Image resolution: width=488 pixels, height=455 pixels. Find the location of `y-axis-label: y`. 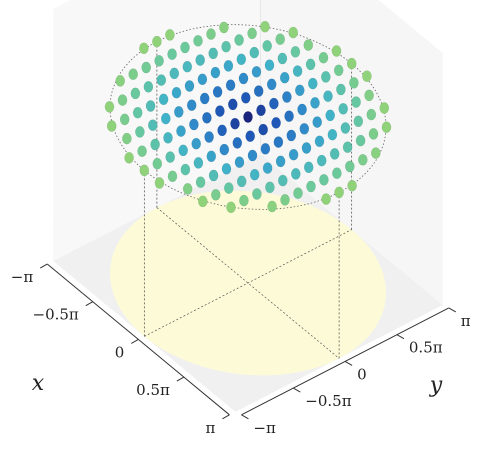

y-axis-label: y is located at coordinates (436, 385).